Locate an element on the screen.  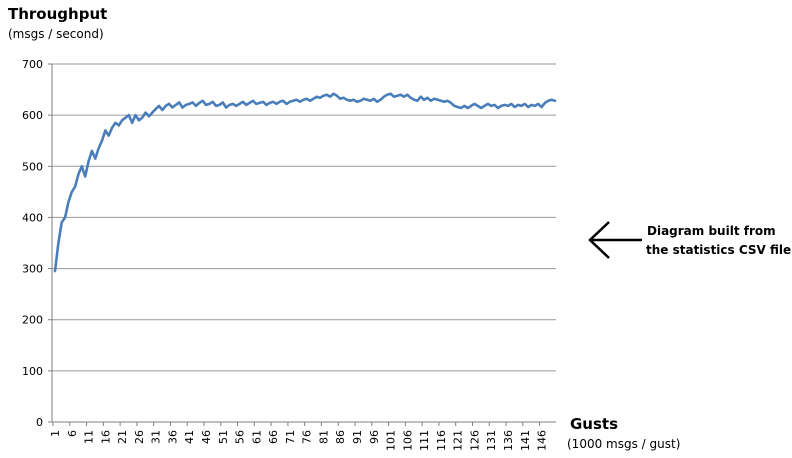
y-tick-label: 600 is located at coordinates (32, 115).